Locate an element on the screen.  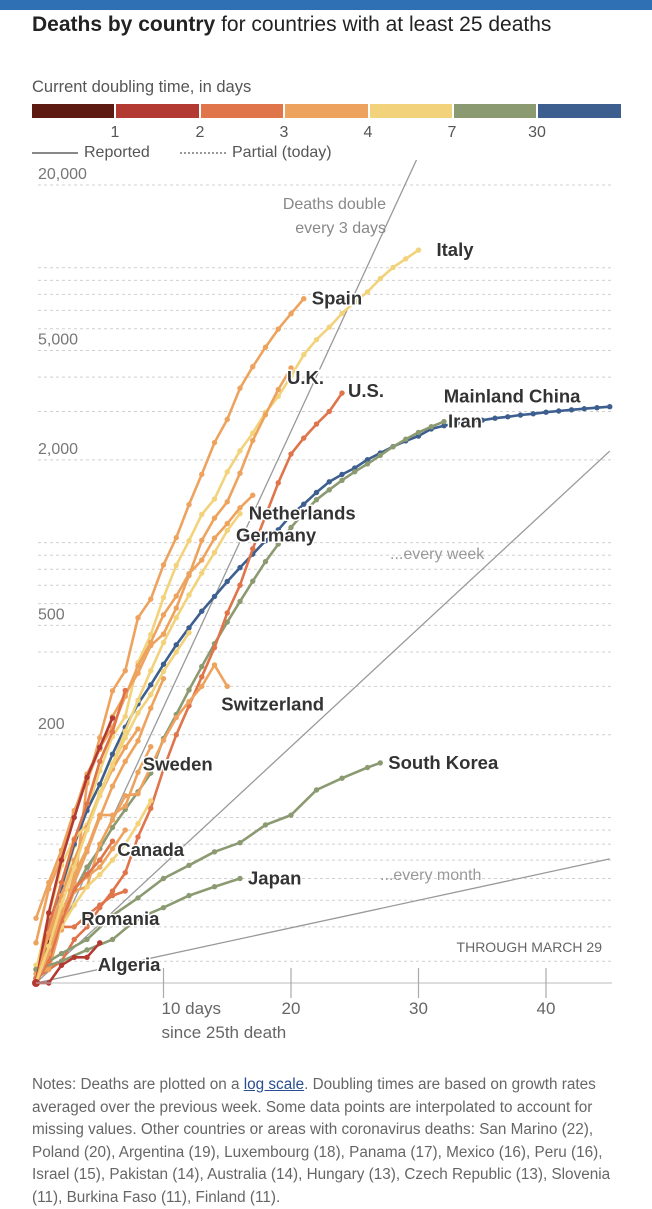
y-tick-label: 200 is located at coordinates (51, 724).